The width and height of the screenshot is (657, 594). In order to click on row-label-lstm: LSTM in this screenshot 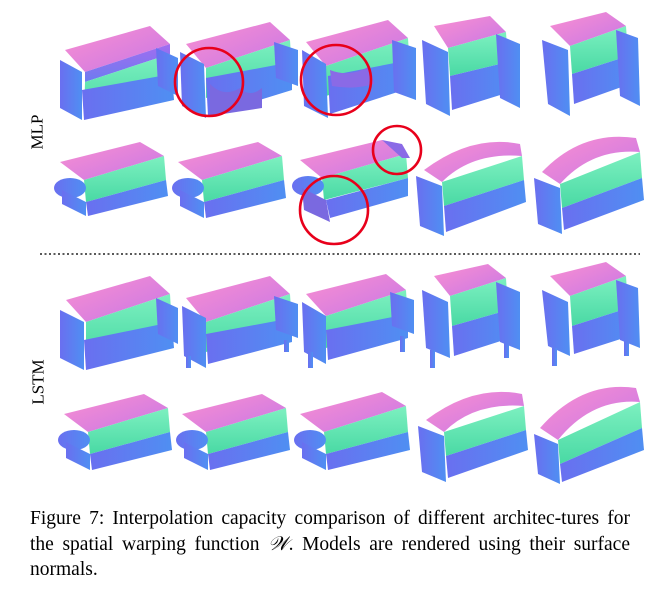, I will do `click(38, 382)`.